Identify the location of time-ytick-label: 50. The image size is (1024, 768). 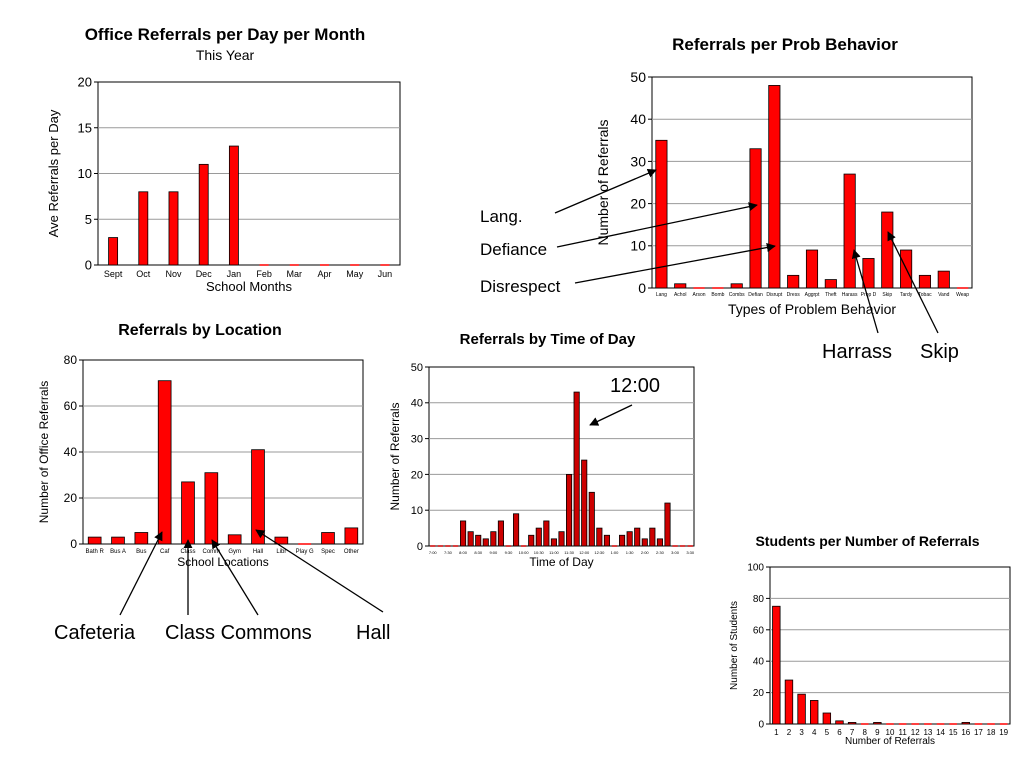
(417, 368).